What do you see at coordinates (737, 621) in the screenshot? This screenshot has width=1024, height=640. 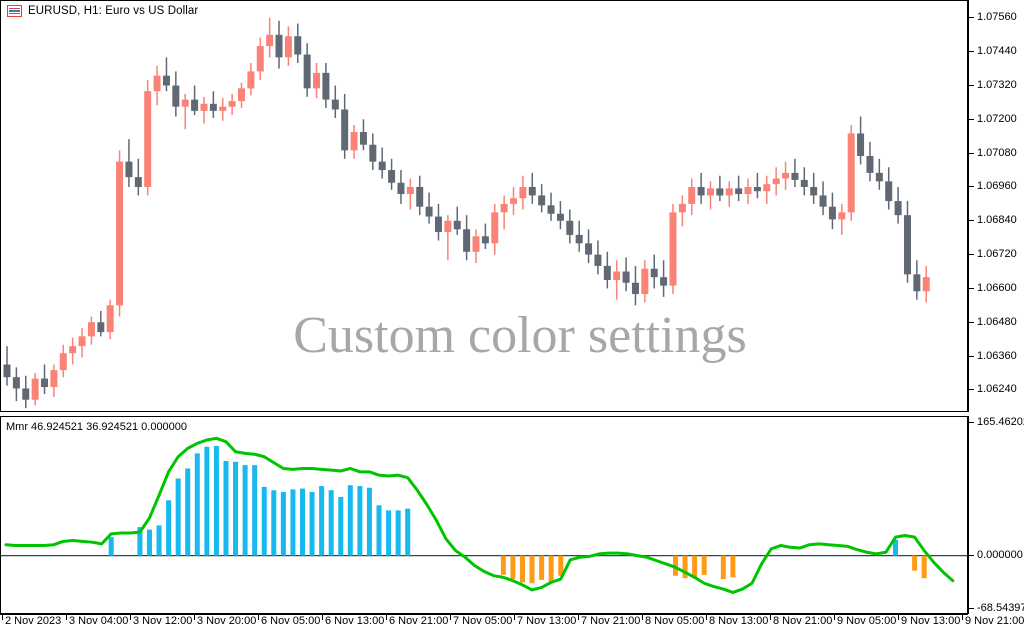 I see `time-axis-label: 8 Nov 13:00` at bounding box center [737, 621].